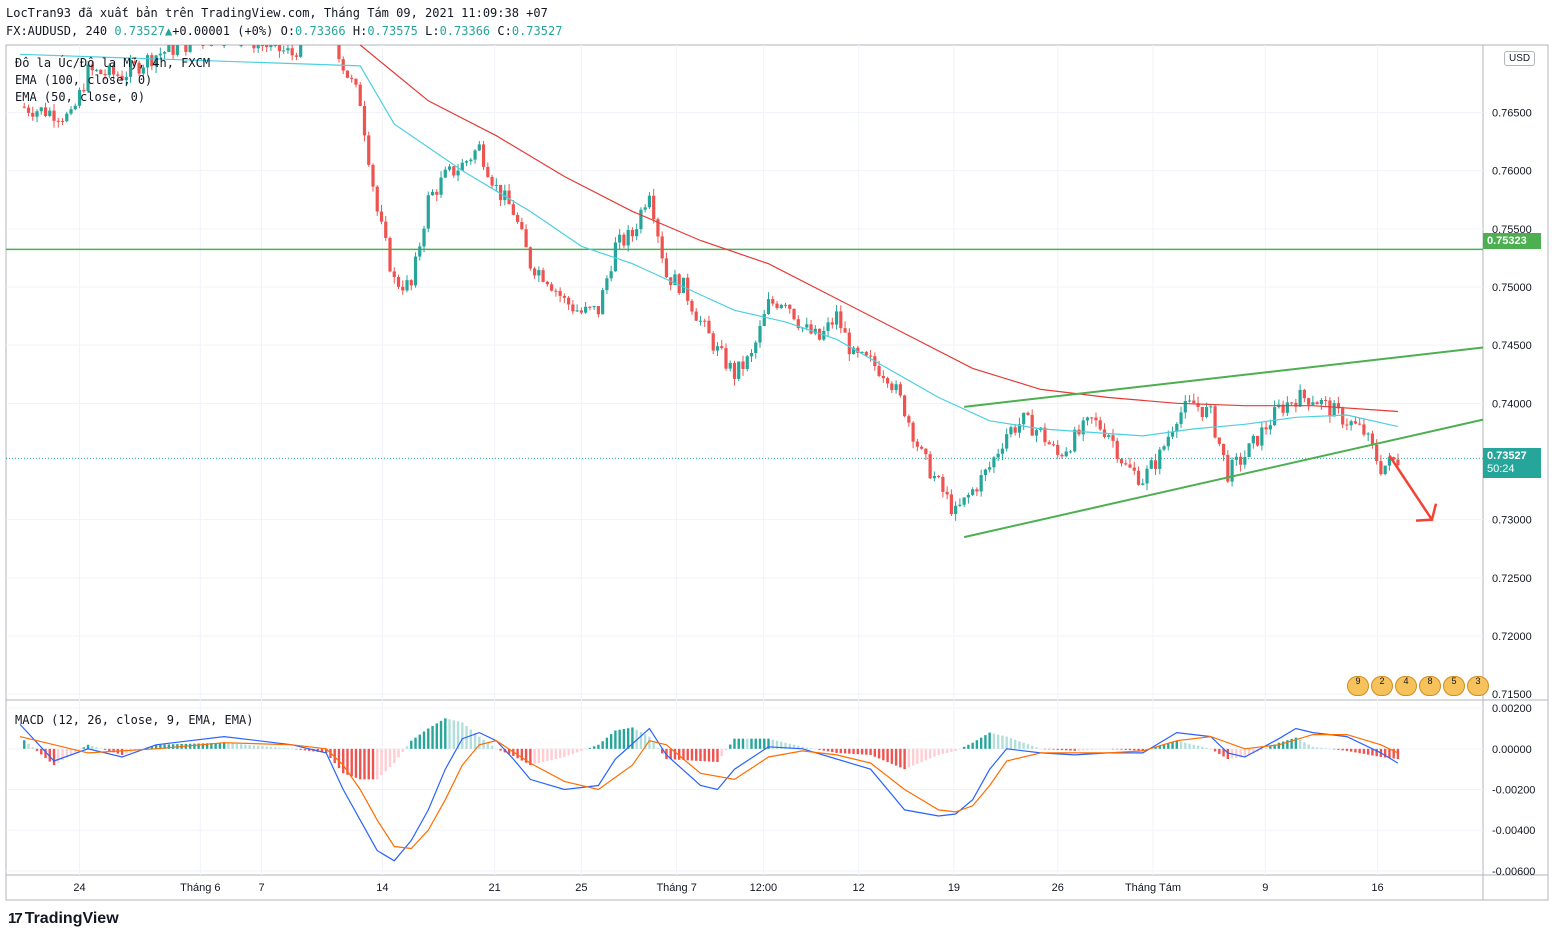  I want to click on event-flag: 2, so click(1382, 686).